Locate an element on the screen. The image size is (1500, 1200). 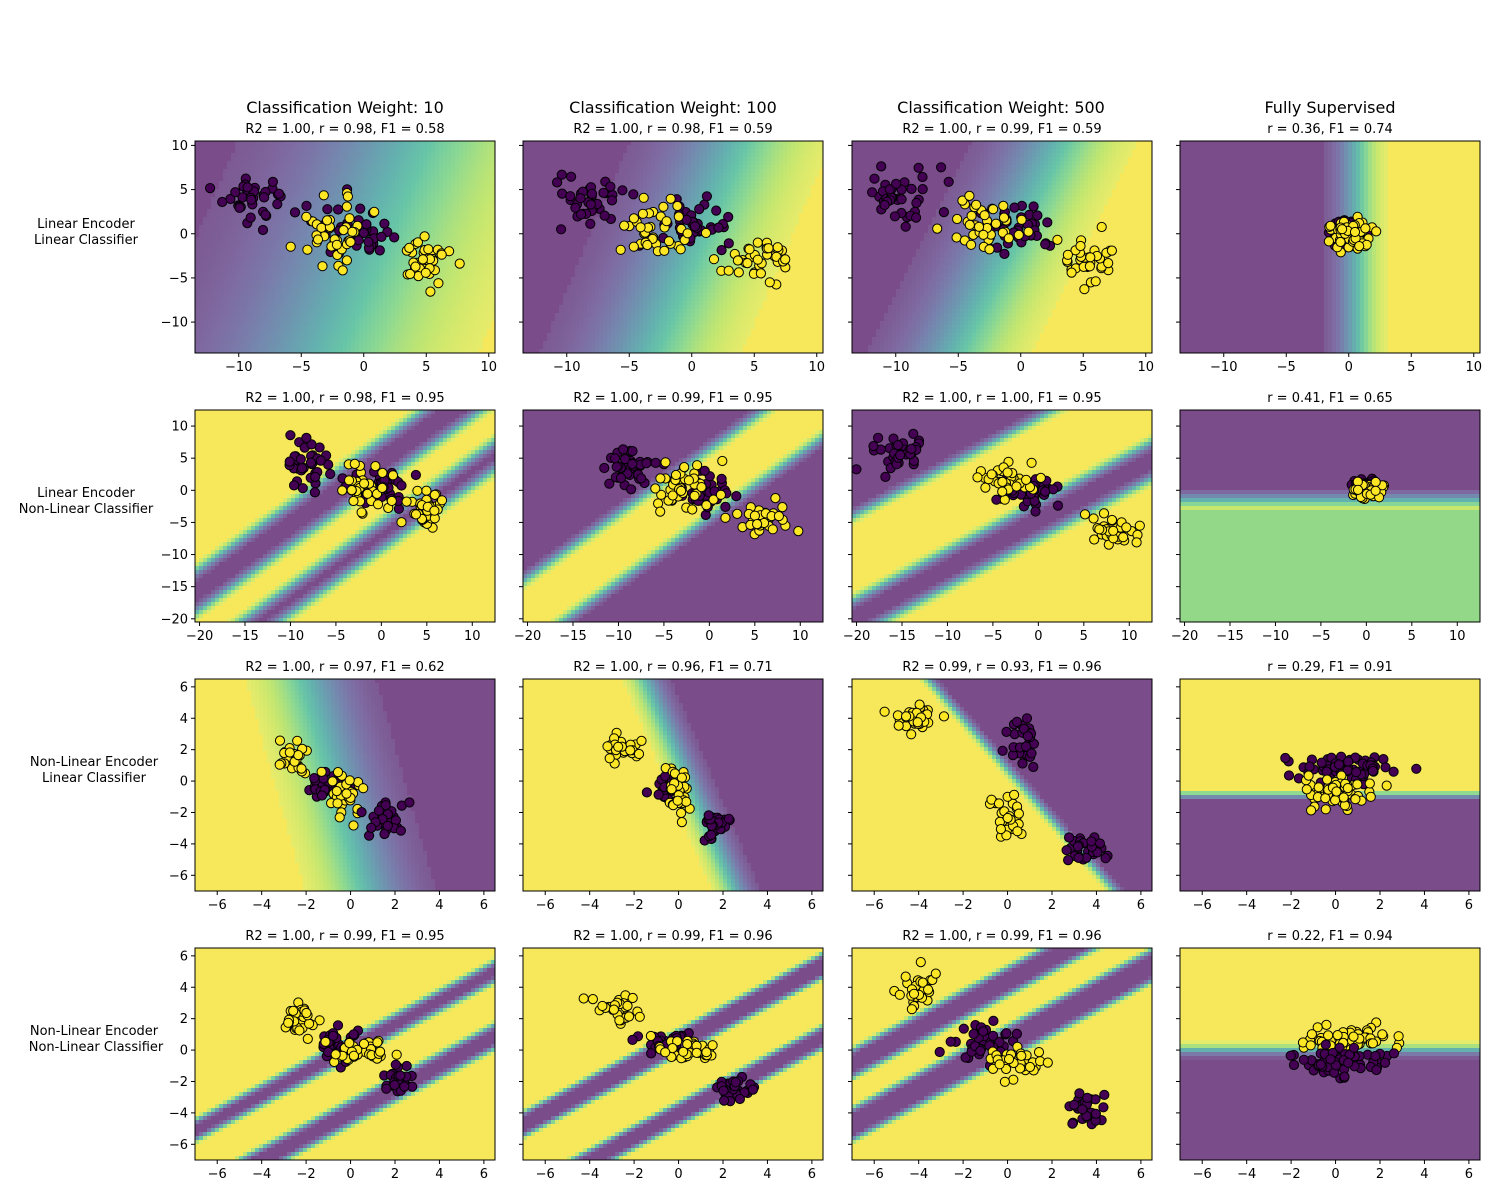
row-label-1-line-1: Linear Encoder is located at coordinates (86, 493).